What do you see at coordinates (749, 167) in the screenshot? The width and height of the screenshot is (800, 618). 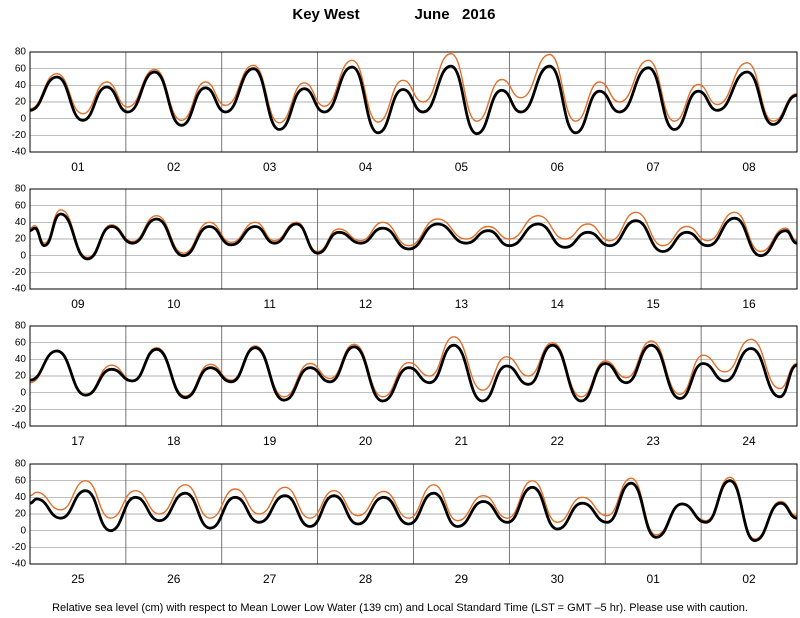 I see `x-tick-label: 08` at bounding box center [749, 167].